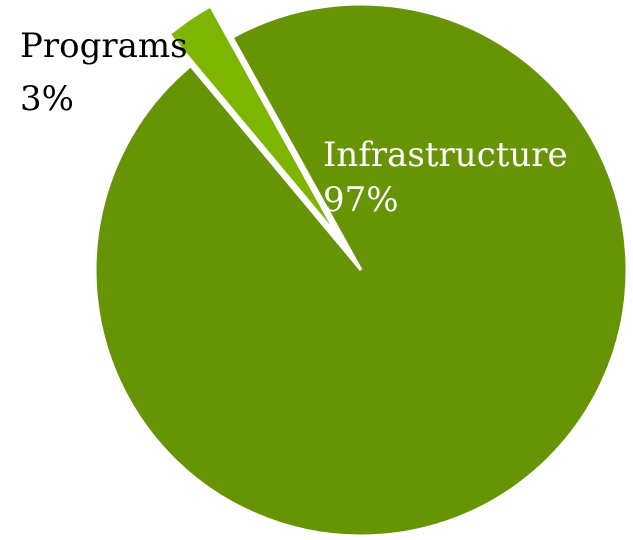  I want to click on slice-value-infrastructure: 97%, so click(361, 200).